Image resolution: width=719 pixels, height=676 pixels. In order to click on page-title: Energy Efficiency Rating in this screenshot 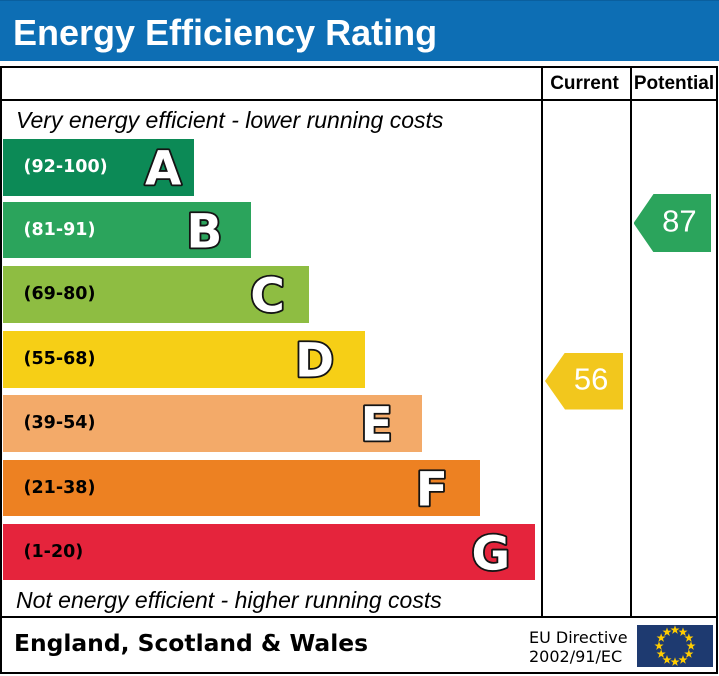, I will do `click(225, 32)`.